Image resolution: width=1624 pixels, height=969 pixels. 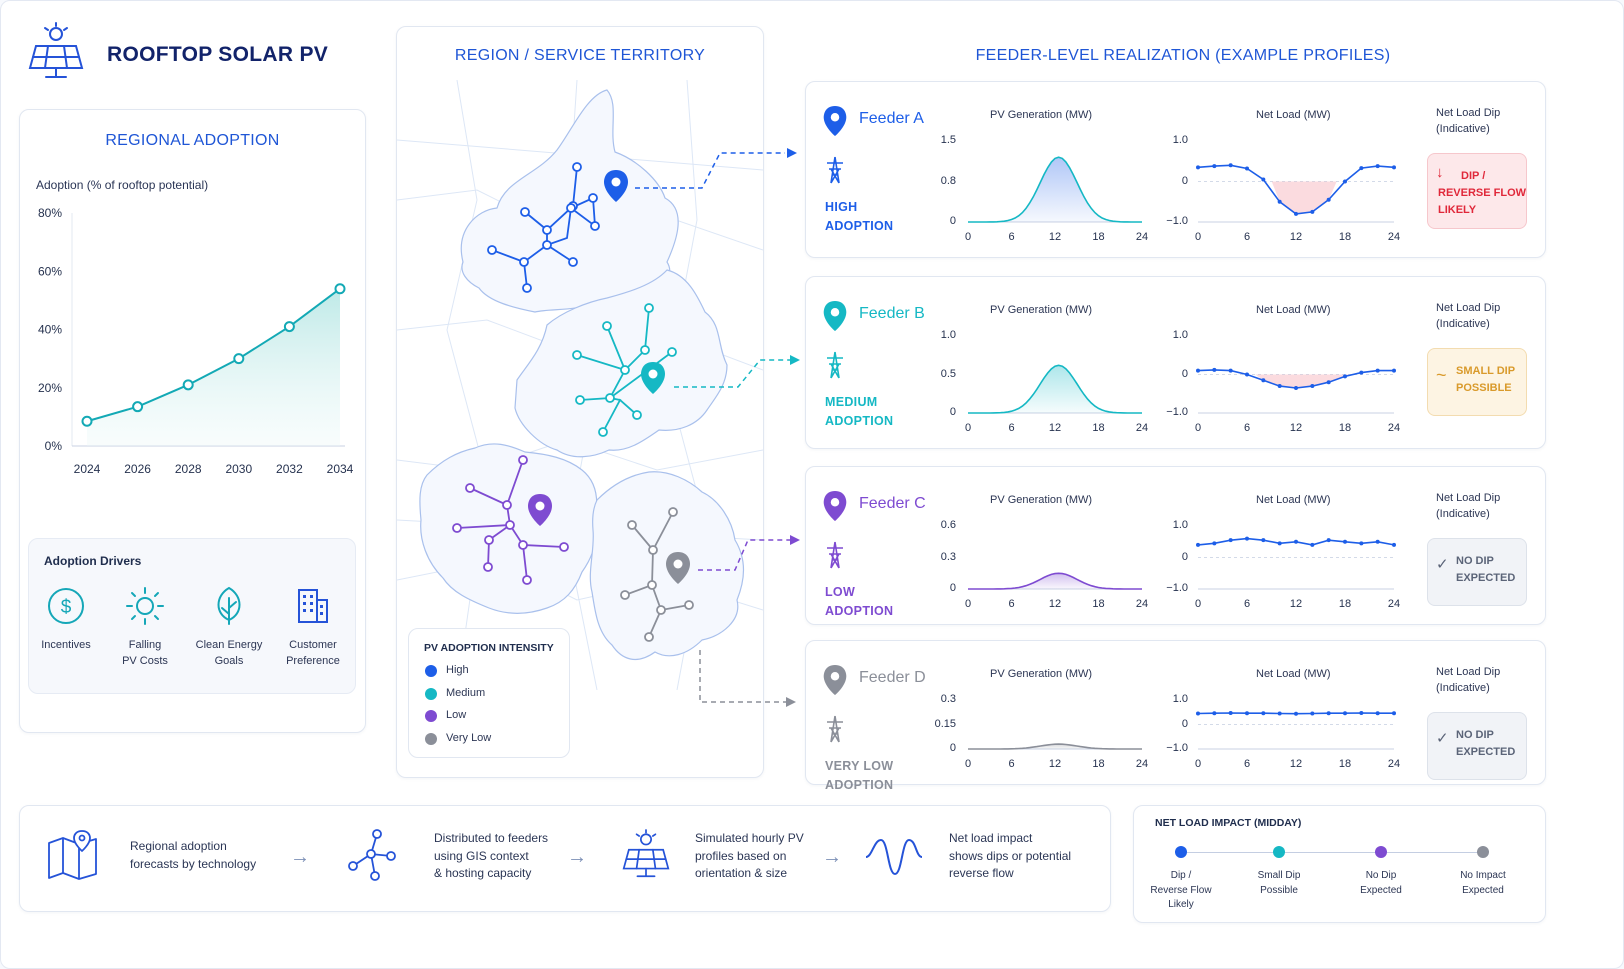 I want to click on pv-y-tick-label: 0.8, so click(x=948, y=180).